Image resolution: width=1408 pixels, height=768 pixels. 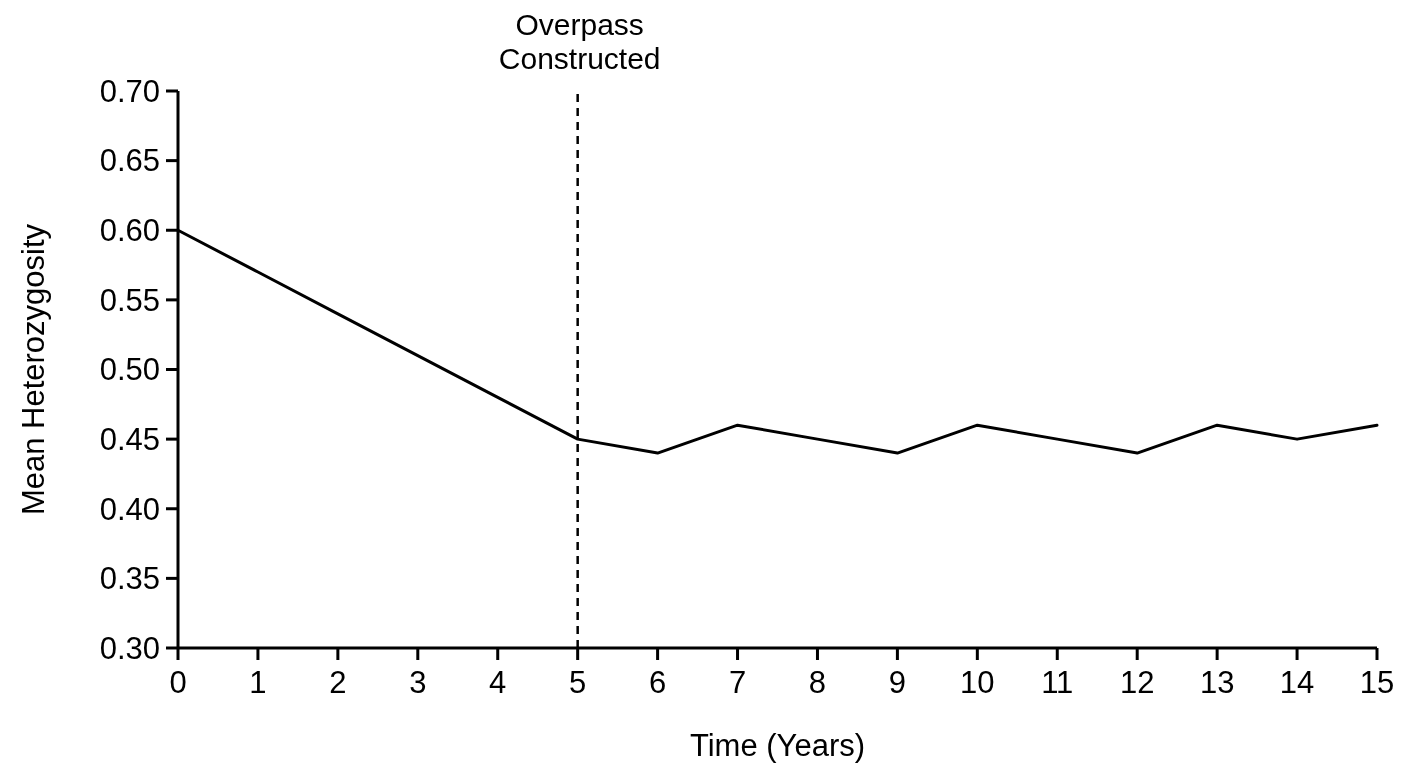 I want to click on x-axis-title: Time (Years), so click(x=777, y=745).